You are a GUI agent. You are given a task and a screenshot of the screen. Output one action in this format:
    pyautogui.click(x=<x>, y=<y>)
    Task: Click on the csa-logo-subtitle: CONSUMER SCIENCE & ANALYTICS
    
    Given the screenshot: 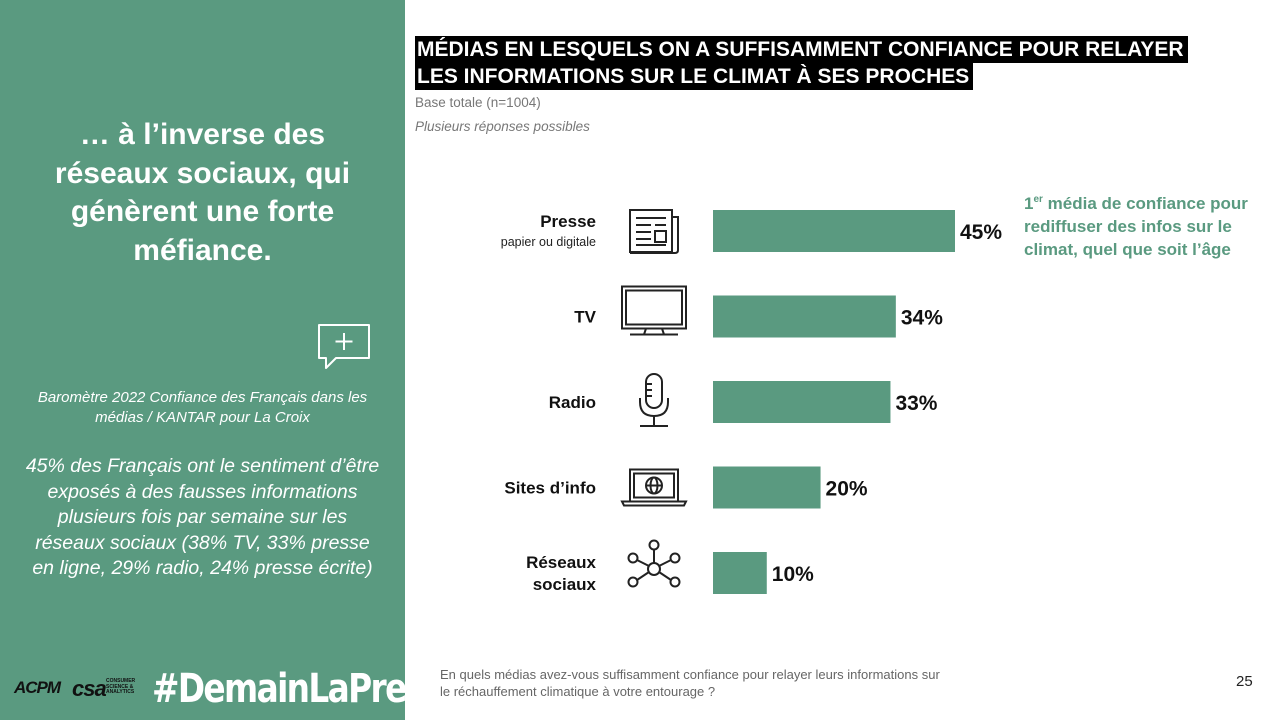 What is the action you would take?
    pyautogui.click(x=121, y=686)
    